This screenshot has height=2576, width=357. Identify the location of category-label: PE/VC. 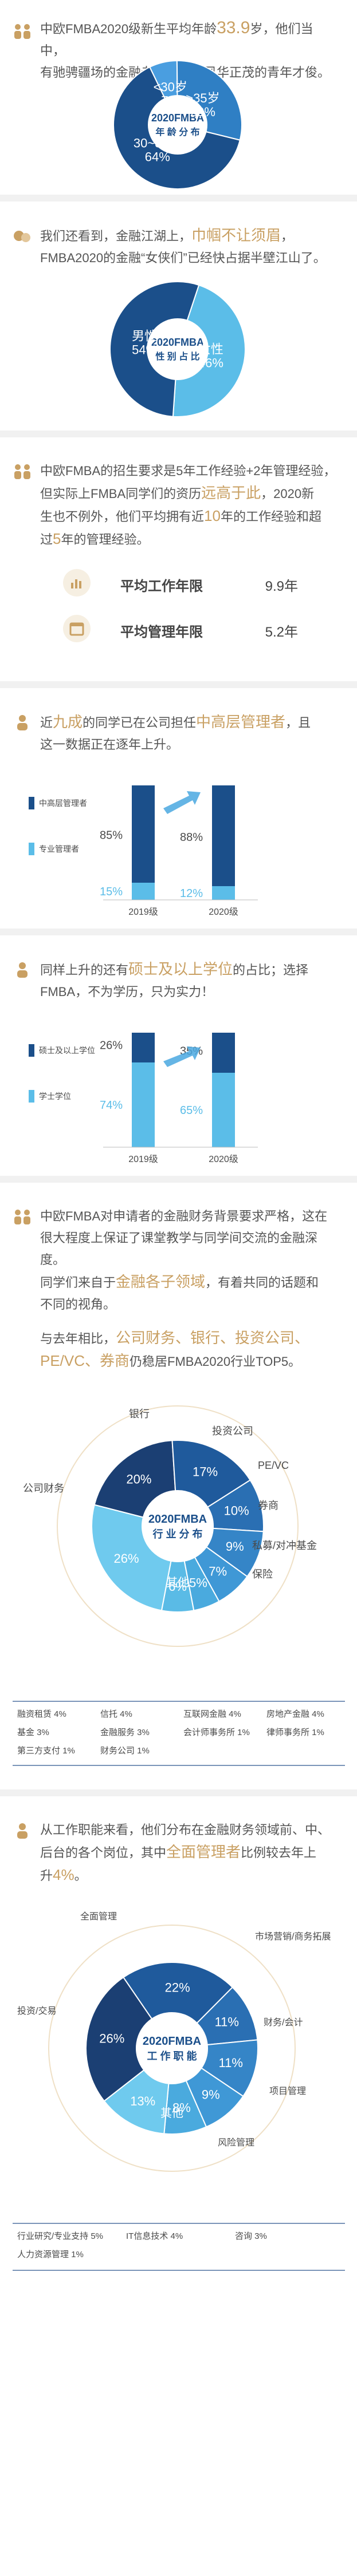
(273, 1465).